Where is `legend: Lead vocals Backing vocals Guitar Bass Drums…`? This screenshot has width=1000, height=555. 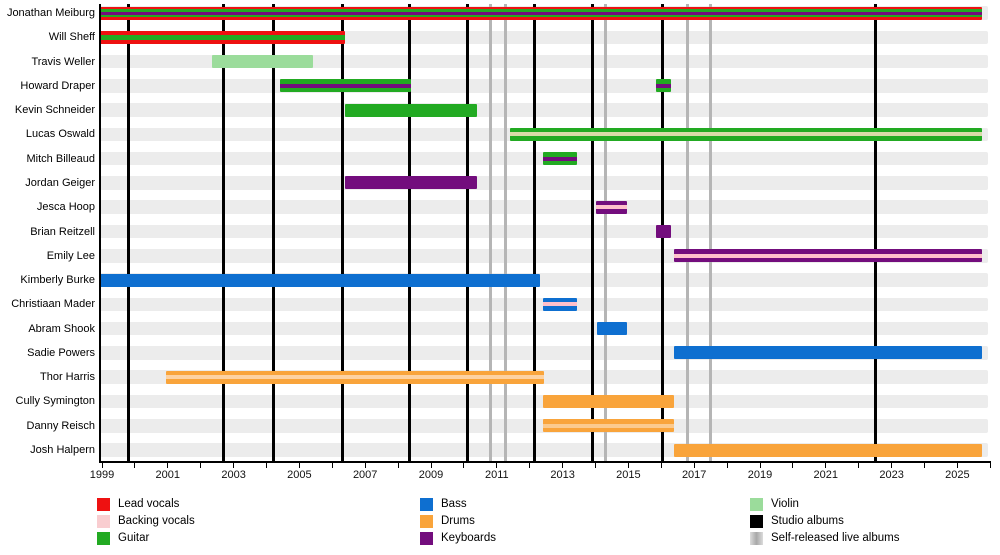
legend: Lead vocals Backing vocals Guitar Bass Drums… is located at coordinates (500, 520).